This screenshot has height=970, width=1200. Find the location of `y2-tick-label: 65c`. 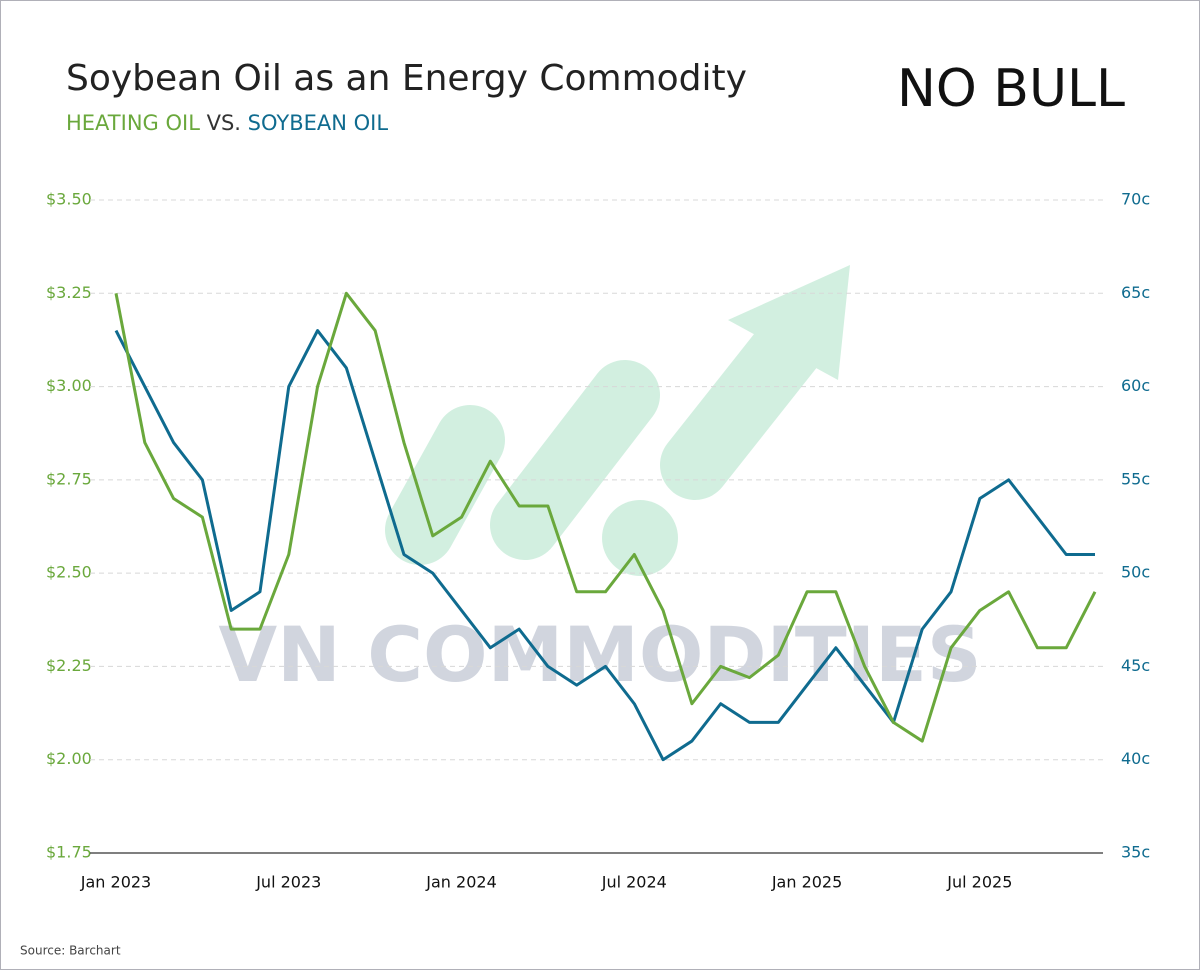

y2-tick-label: 65c is located at coordinates (1135, 292).